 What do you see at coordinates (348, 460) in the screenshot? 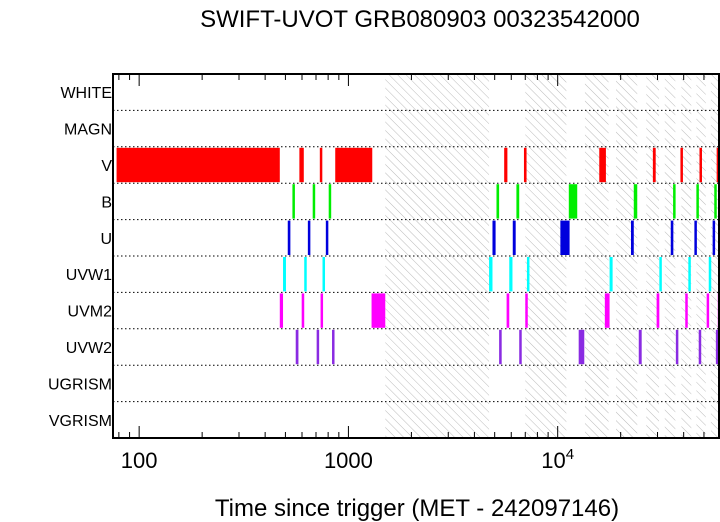
I see `x-tick-label: 1000` at bounding box center [348, 460].